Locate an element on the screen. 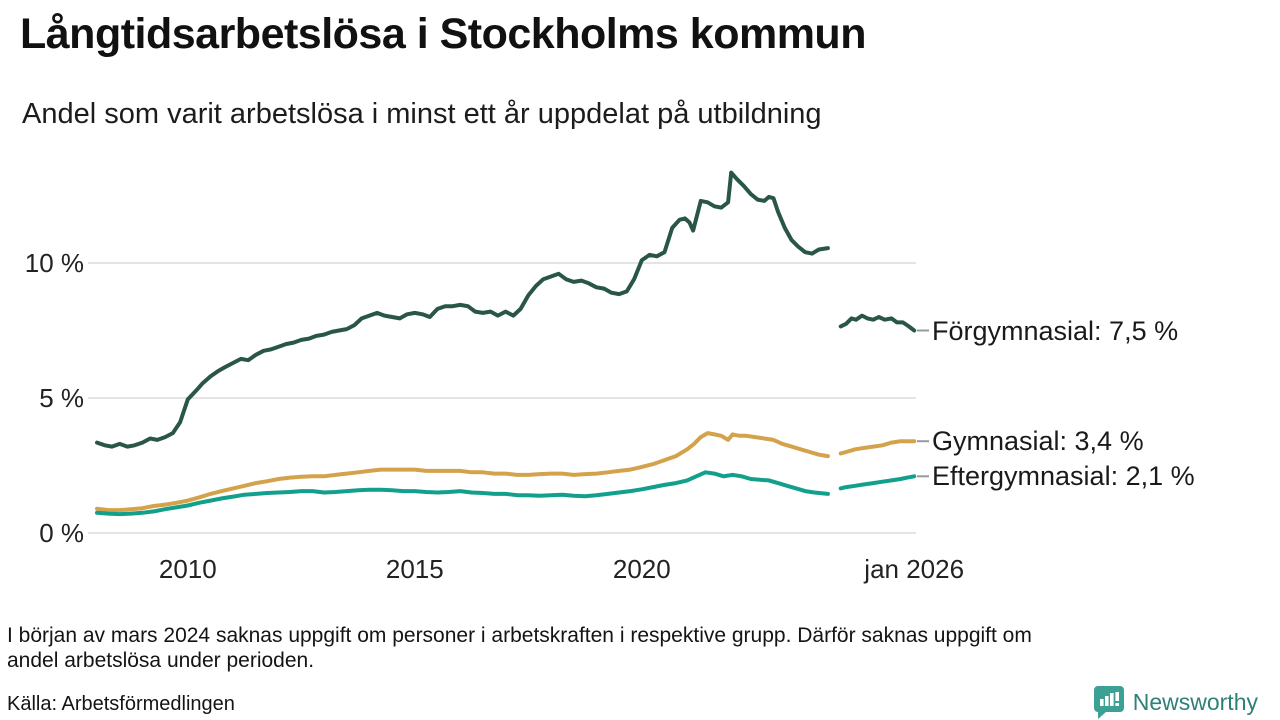 The height and width of the screenshot is (720, 1280). newsworthy-bubble-chart-icon is located at coordinates (1108, 702).